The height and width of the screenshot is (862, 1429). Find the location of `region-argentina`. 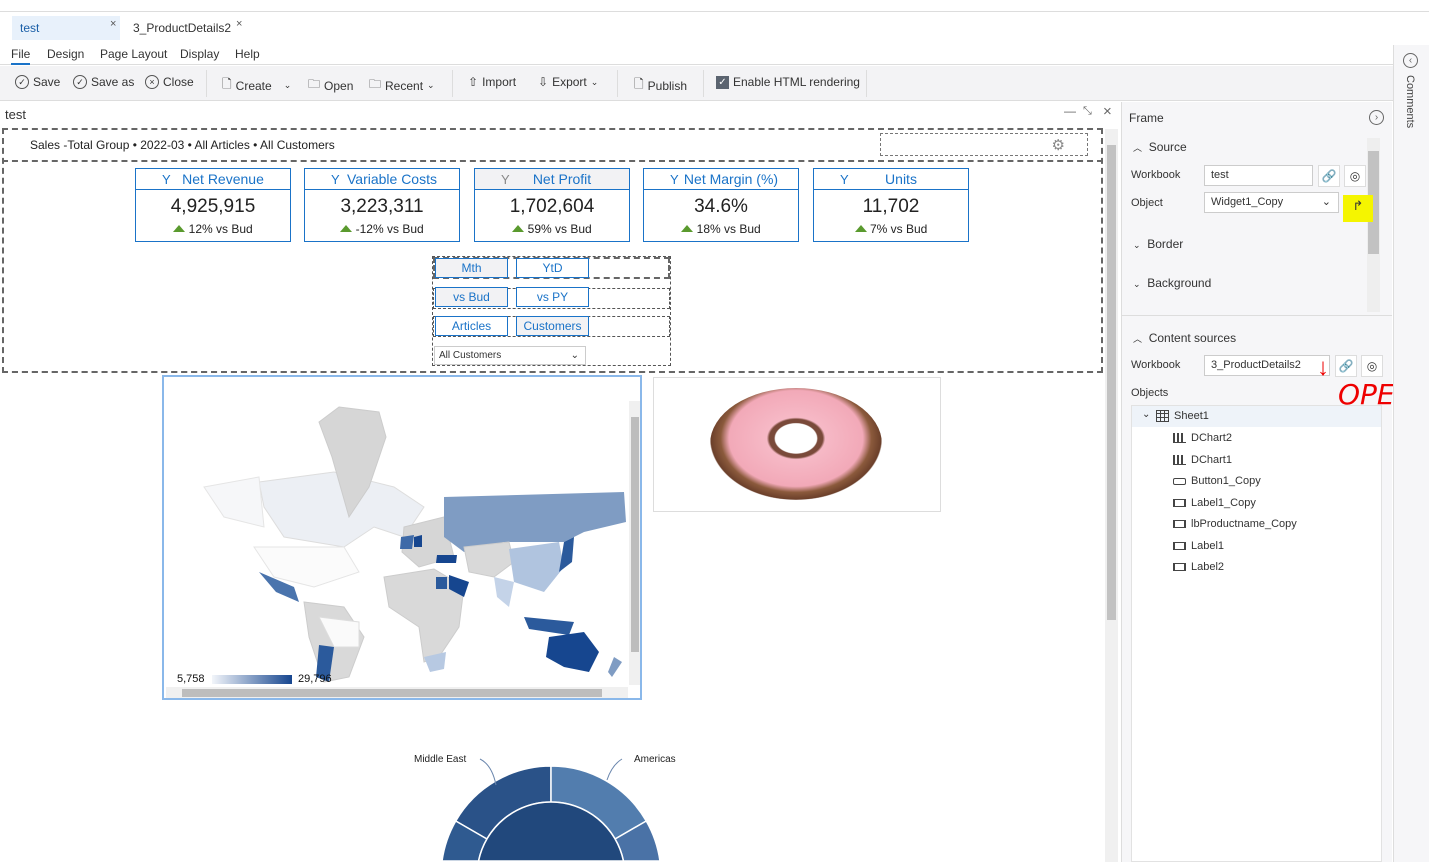

region-argentina is located at coordinates (325, 663).